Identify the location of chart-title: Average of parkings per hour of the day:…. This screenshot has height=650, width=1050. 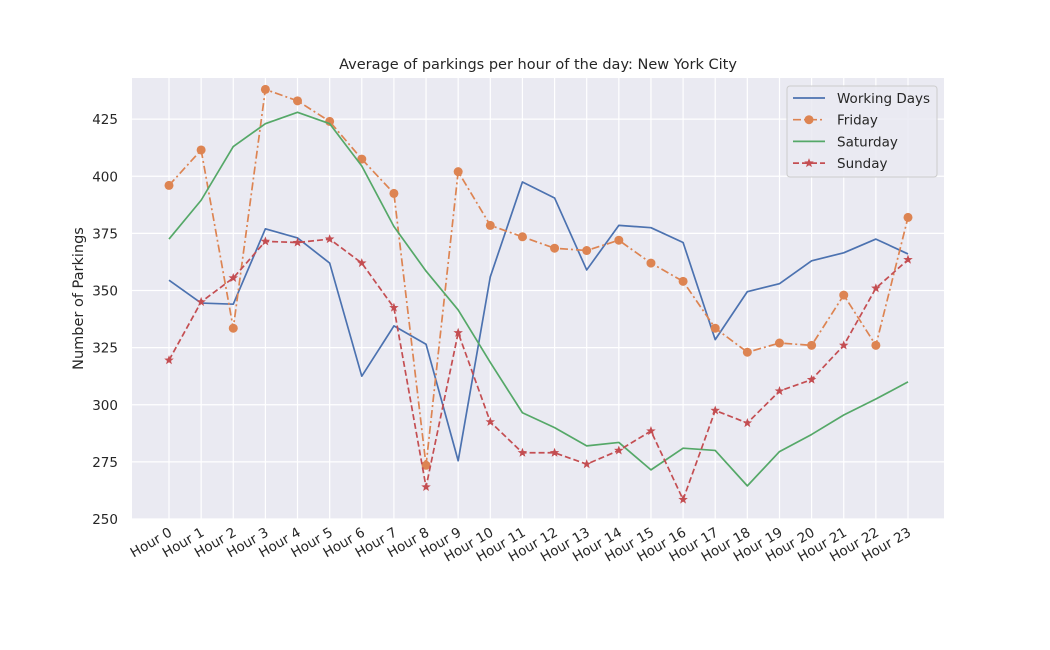
(538, 65).